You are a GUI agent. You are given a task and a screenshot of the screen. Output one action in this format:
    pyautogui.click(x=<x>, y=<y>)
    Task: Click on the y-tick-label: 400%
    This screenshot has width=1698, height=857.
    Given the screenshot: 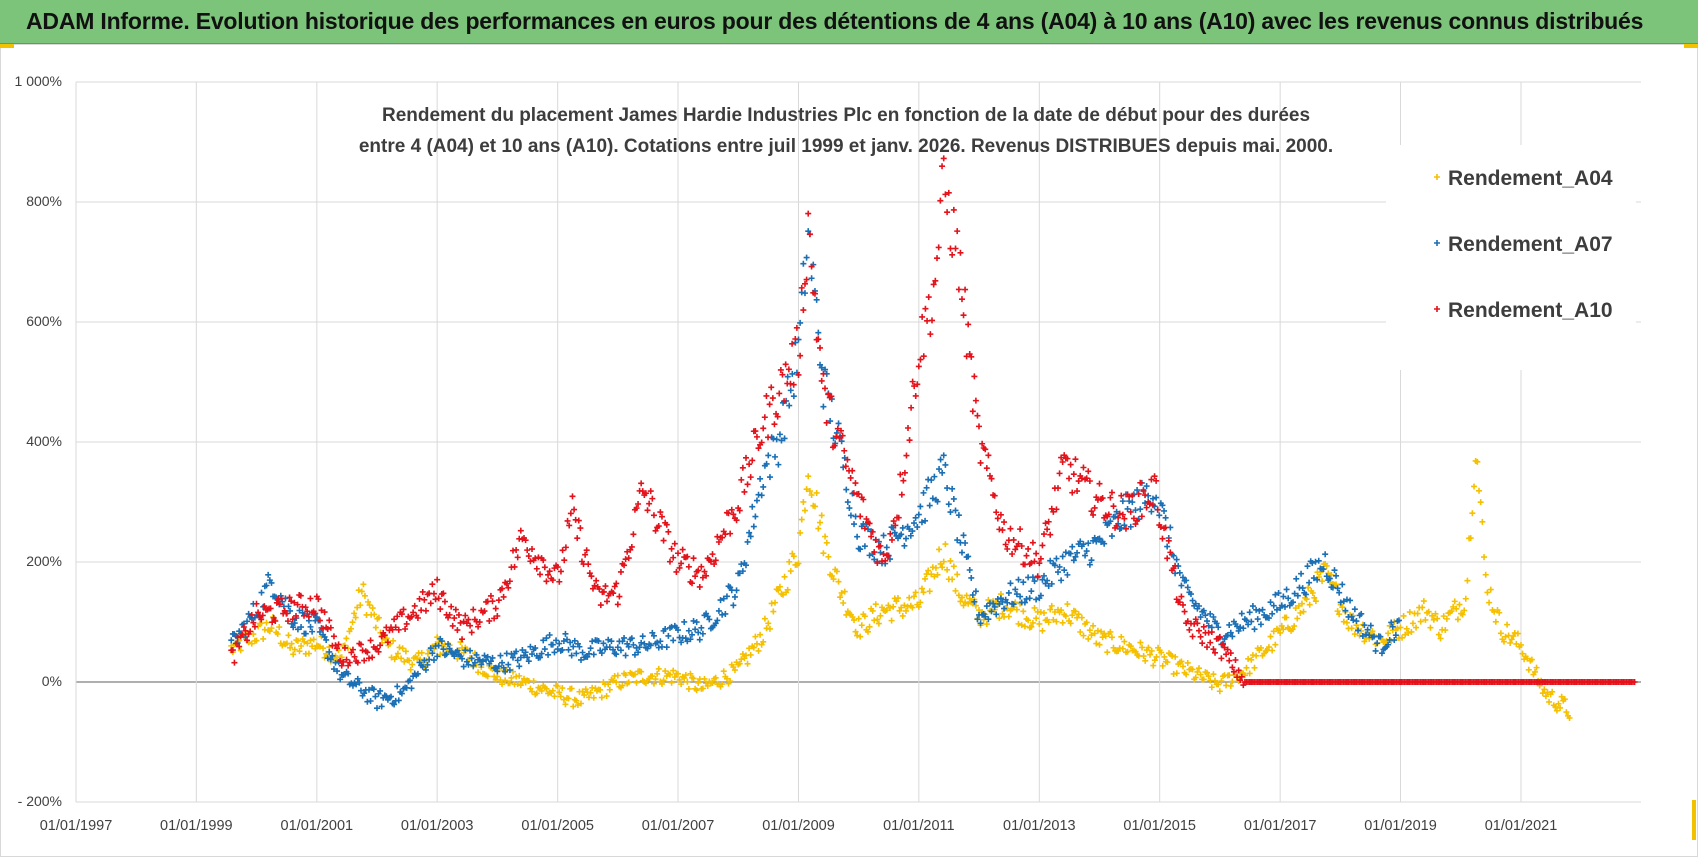 What is the action you would take?
    pyautogui.click(x=44, y=441)
    